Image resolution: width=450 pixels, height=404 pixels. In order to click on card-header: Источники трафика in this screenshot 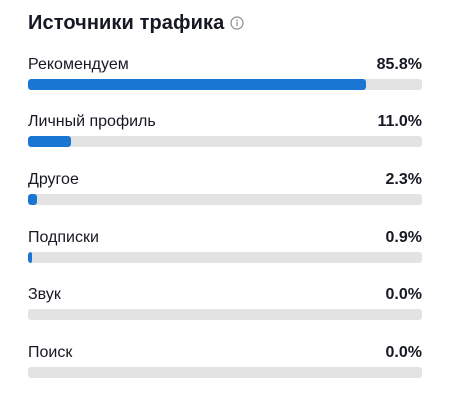, I will do `click(136, 23)`.